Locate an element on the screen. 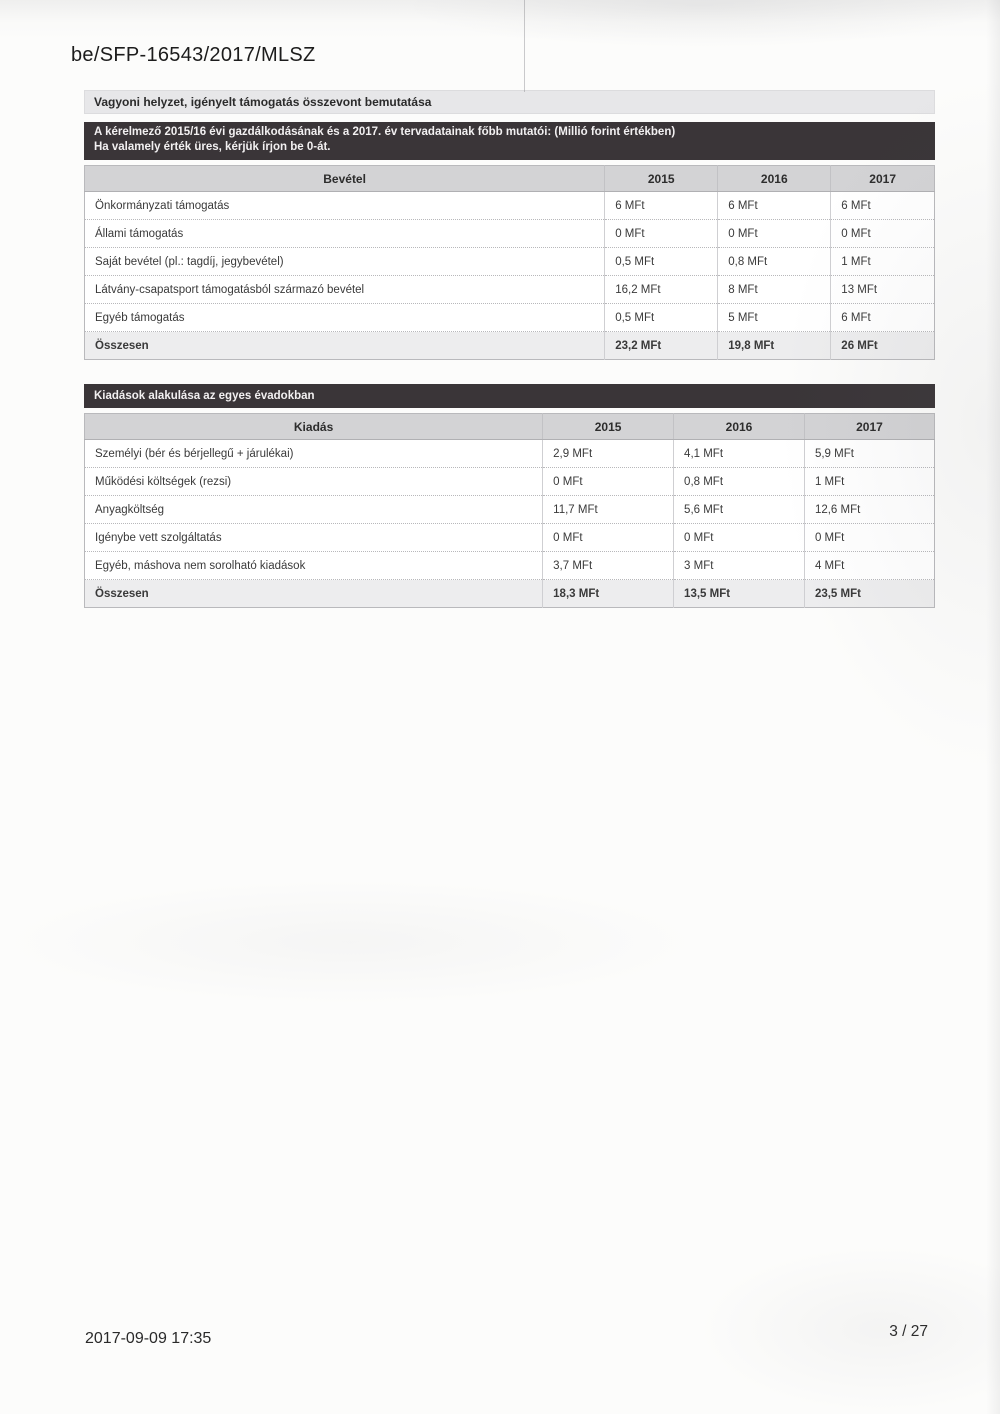 The image size is (1000, 1414). row-value-2017: 5,9 MFt is located at coordinates (869, 453).